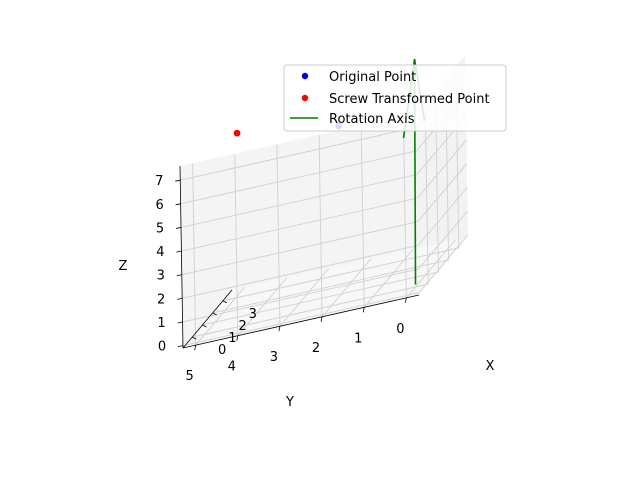  Describe the element at coordinates (161, 323) in the screenshot. I see `z-tick-label: 1` at that location.